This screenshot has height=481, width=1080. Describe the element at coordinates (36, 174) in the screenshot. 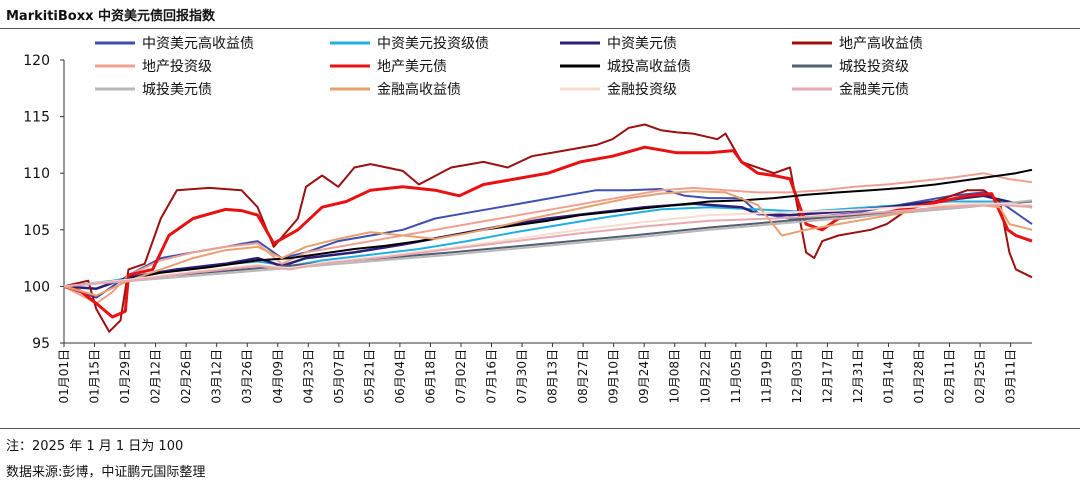

I see `y-tick-label: 110` at that location.